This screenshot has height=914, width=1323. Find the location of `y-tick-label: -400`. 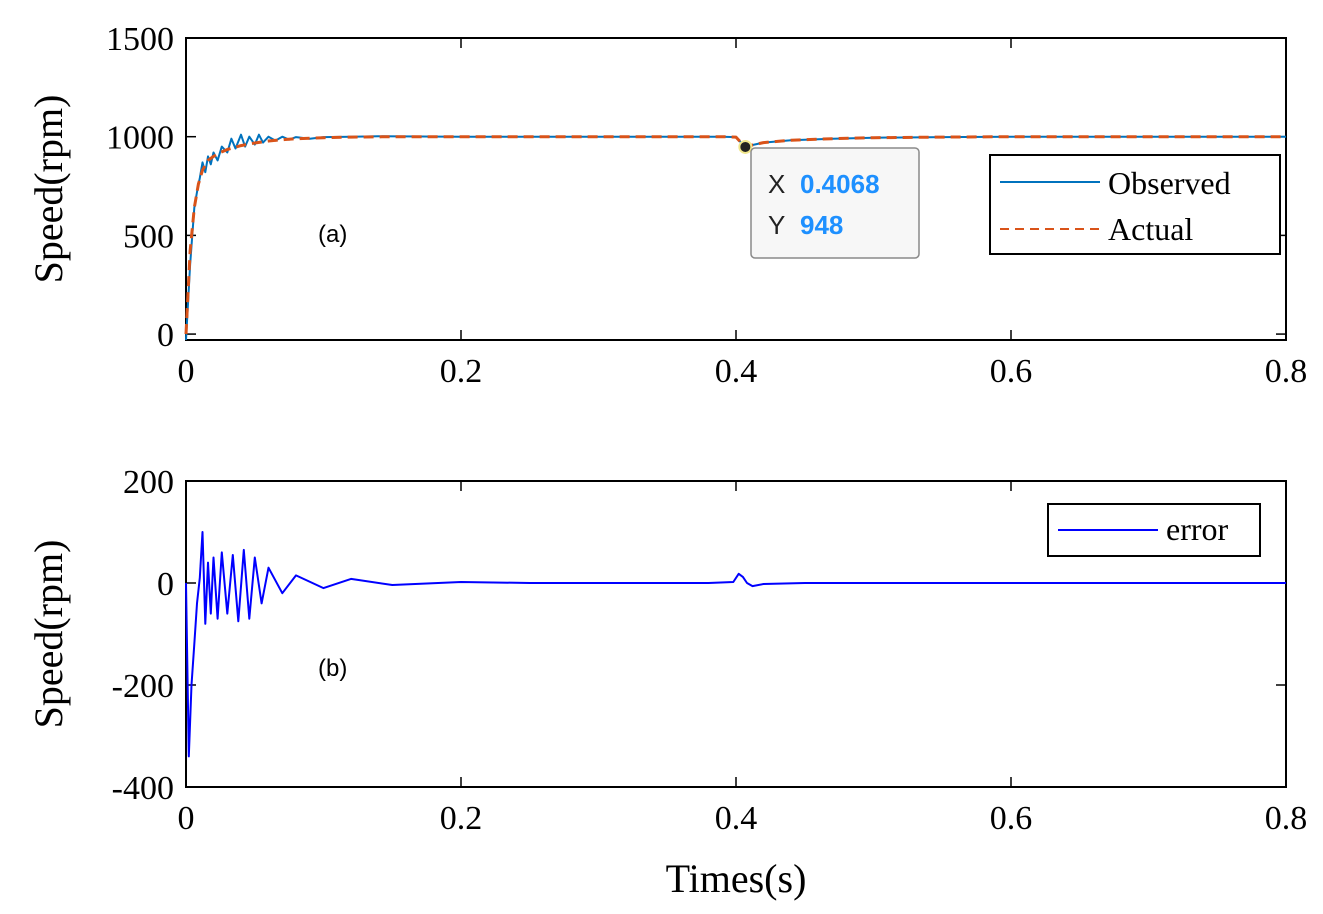

y-tick-label: -400 is located at coordinates (143, 788).